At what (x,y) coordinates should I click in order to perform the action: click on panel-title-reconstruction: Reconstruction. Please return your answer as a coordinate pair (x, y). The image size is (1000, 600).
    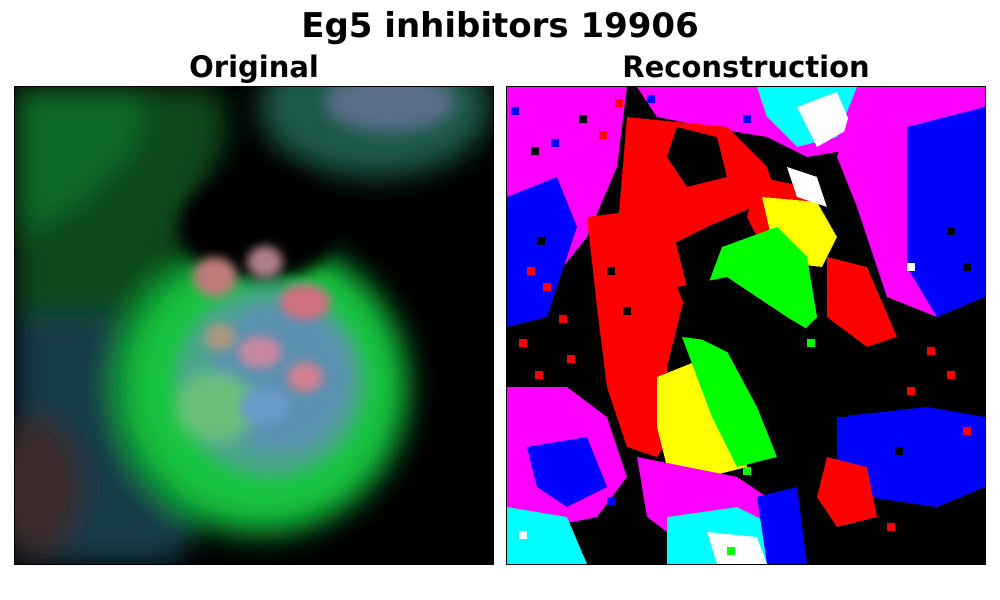
    Looking at the image, I should click on (746, 67).